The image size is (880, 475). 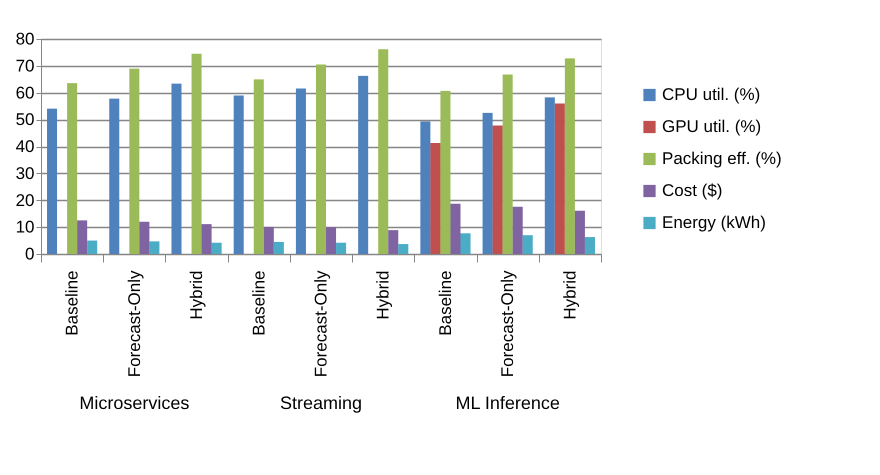 What do you see at coordinates (25, 39) in the screenshot?
I see `y-tick-label: 80` at bounding box center [25, 39].